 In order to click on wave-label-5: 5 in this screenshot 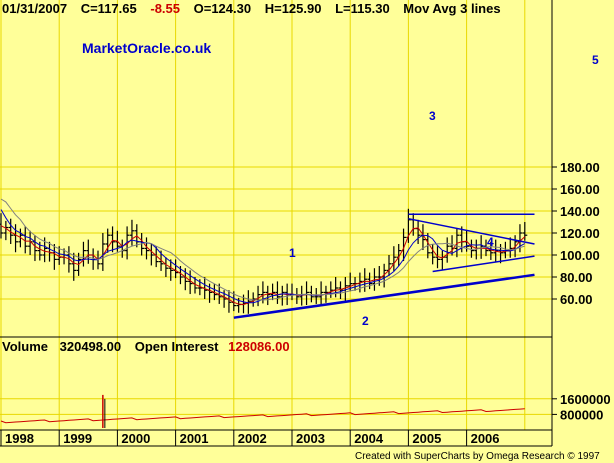, I will do `click(595, 60)`.